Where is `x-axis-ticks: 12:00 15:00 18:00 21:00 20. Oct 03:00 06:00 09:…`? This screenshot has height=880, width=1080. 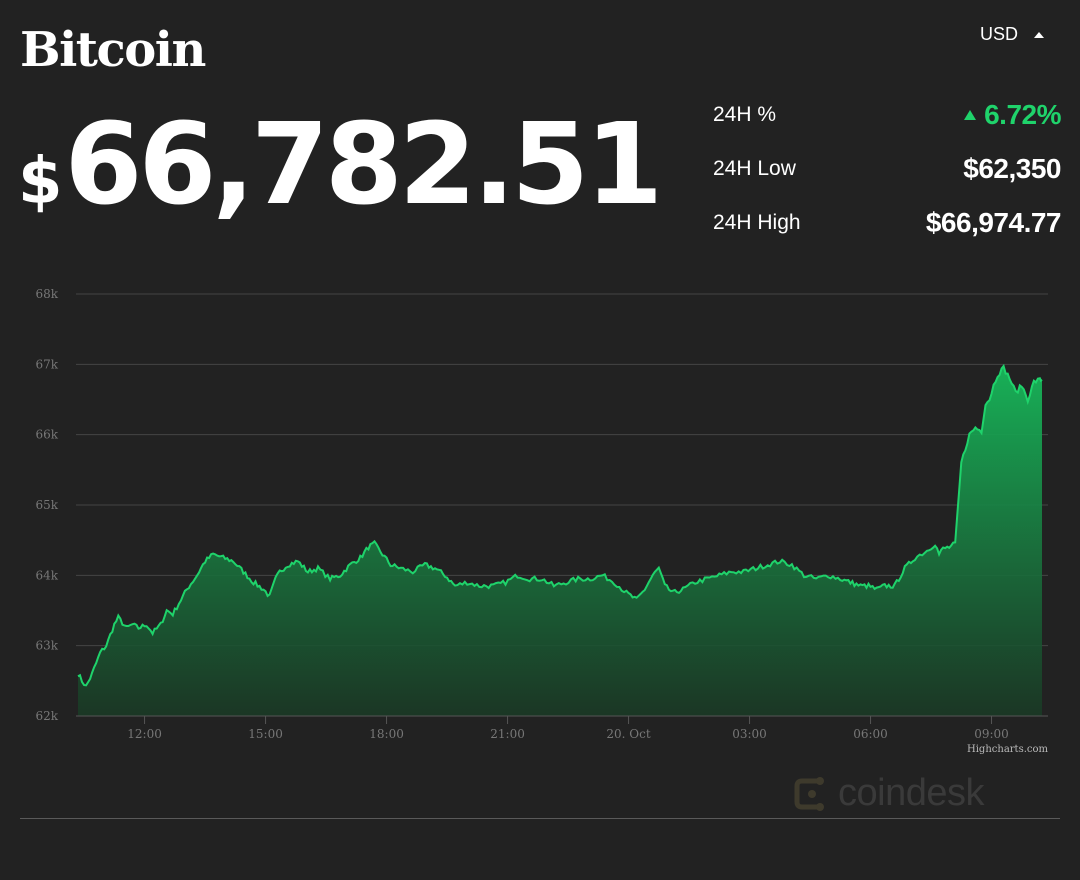 x-axis-ticks: 12:00 15:00 18:00 21:00 20. Oct 03:00 06:00 09:… is located at coordinates (568, 728).